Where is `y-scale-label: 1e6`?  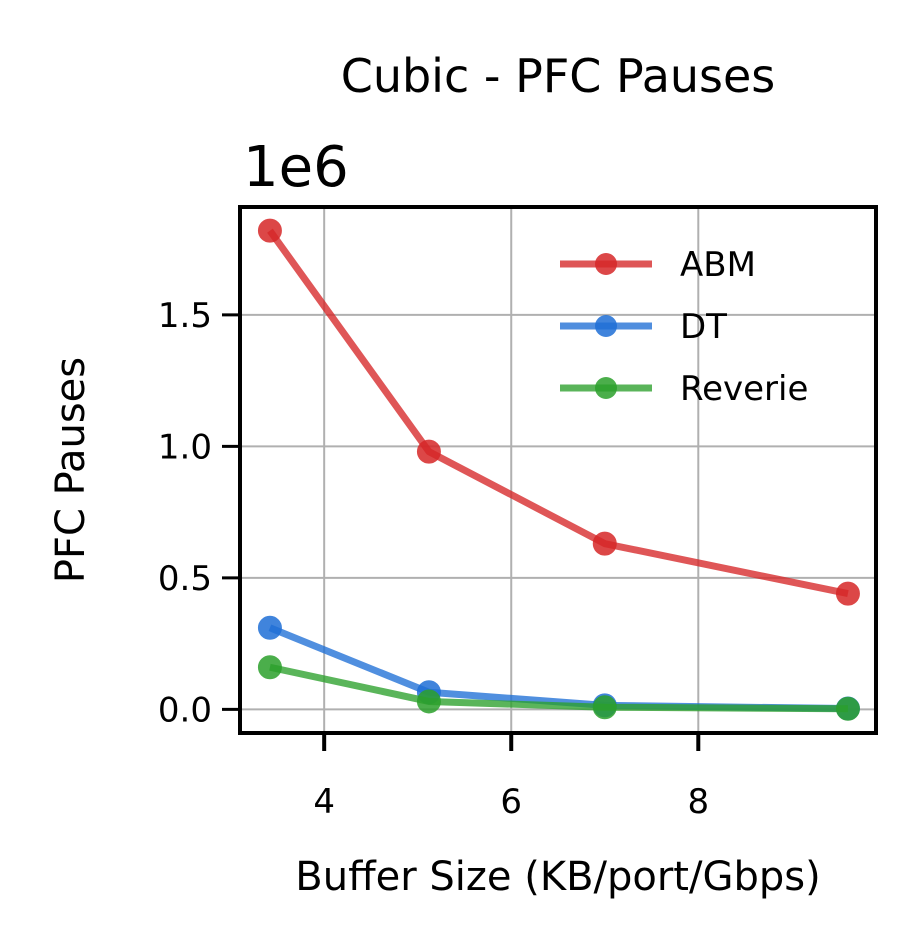
y-scale-label: 1e6 is located at coordinates (296, 167).